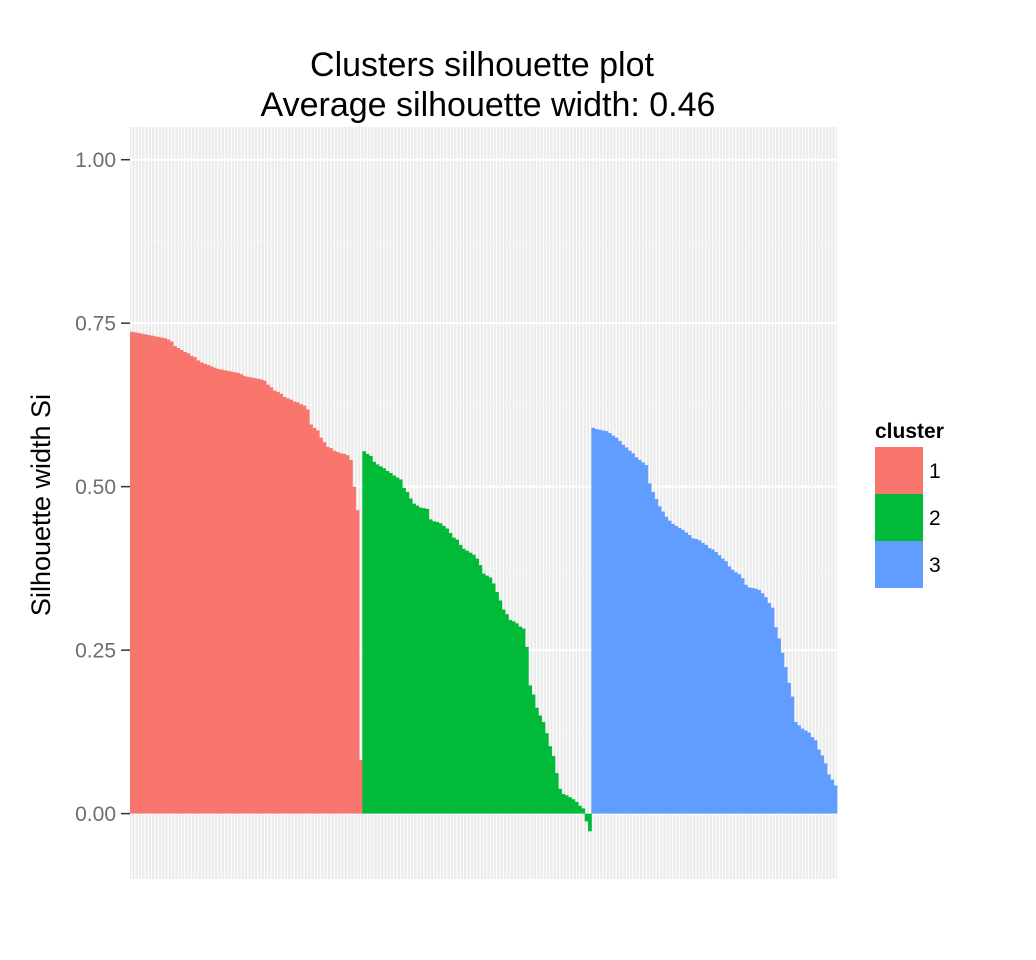 This screenshot has height=960, width=1036. I want to click on legend-label-3: 3, so click(935, 565).